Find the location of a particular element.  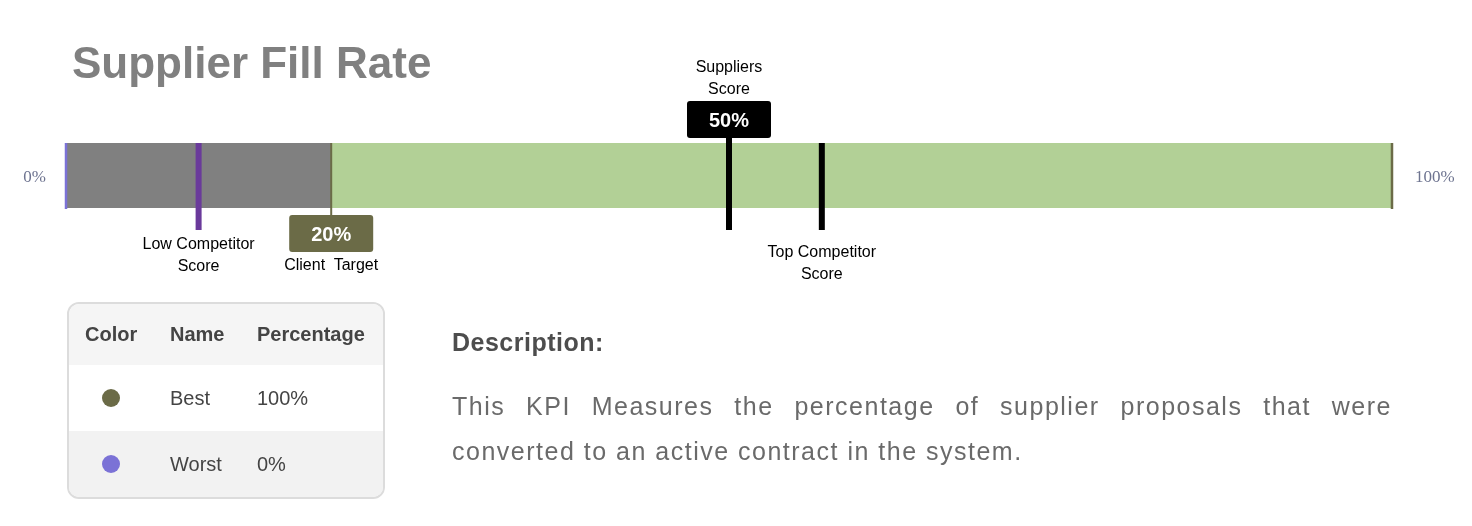

category-label: Best is located at coordinates (190, 398).